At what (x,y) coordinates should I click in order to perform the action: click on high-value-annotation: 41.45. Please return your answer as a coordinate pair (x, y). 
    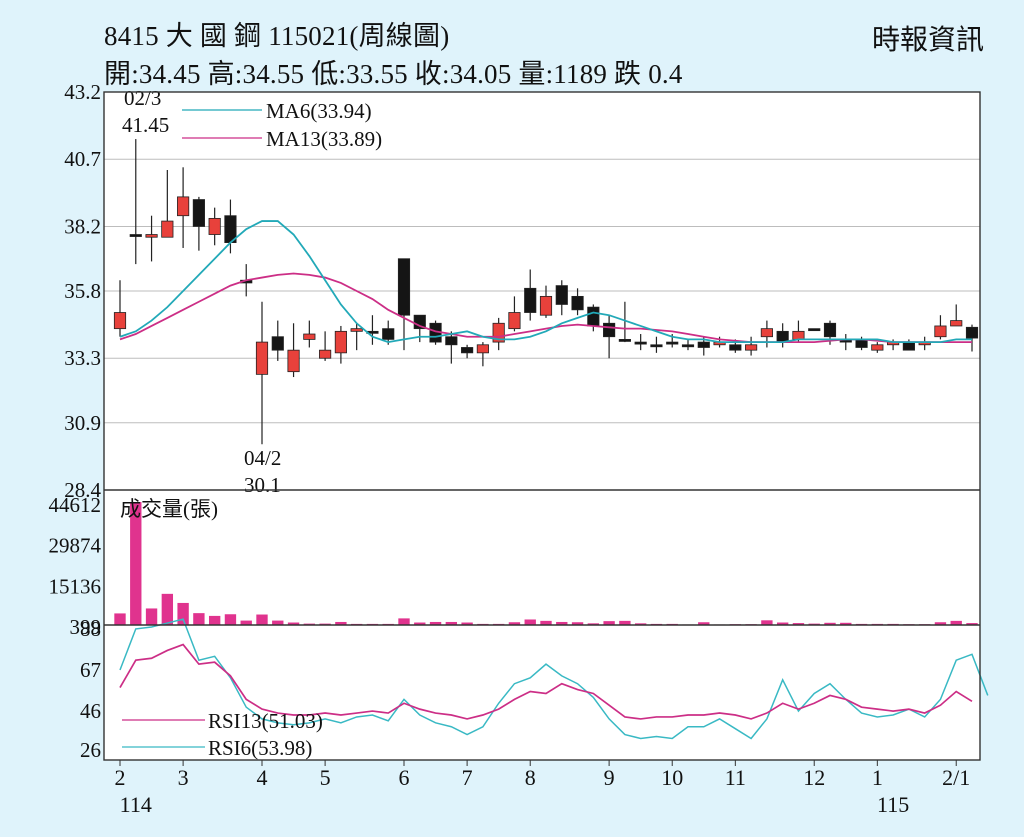
    Looking at the image, I should click on (145, 125).